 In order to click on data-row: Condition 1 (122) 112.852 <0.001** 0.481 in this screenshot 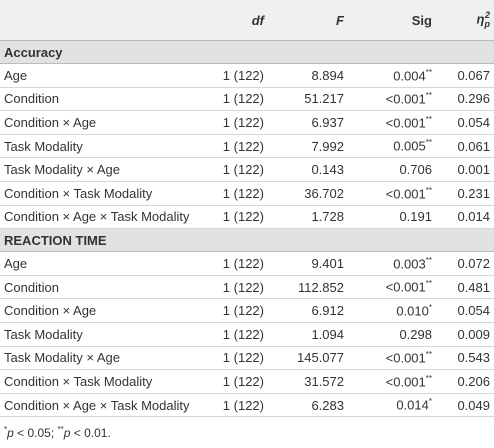, I will do `click(247, 287)`.